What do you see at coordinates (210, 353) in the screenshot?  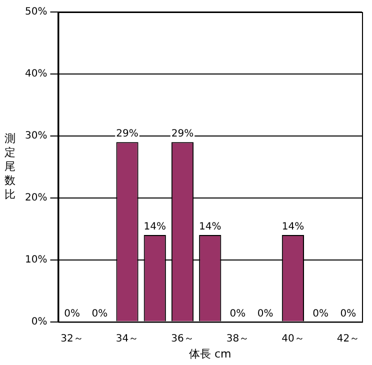 I see `x-axis-title: 体長 cm` at bounding box center [210, 353].